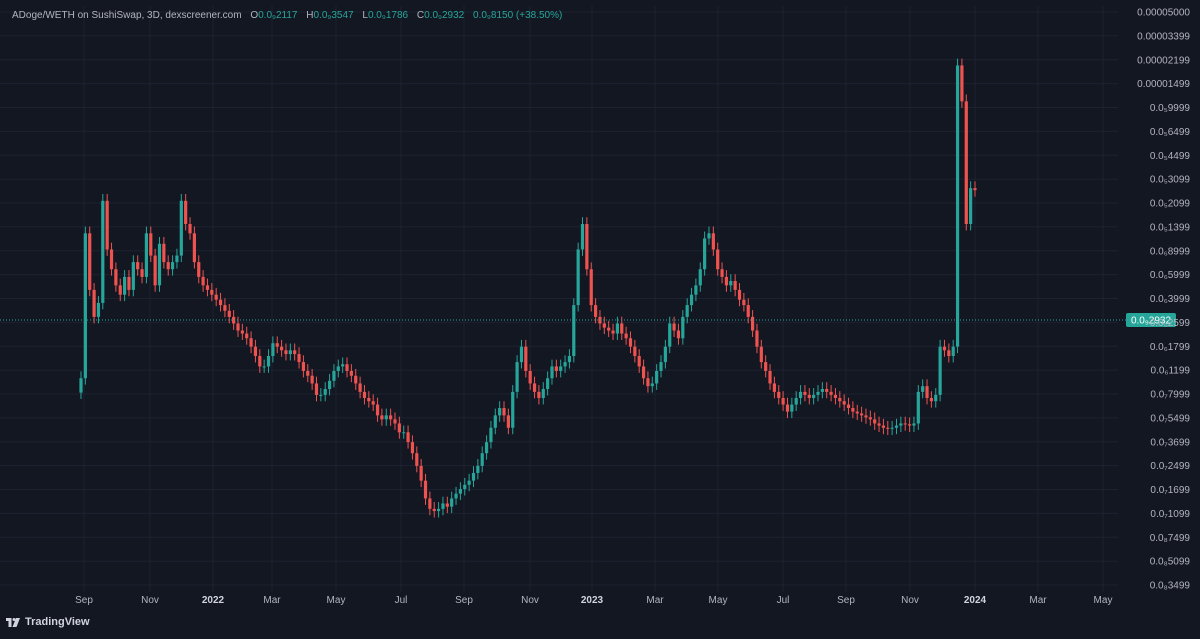 This screenshot has height=639, width=1200. Describe the element at coordinates (1170, 323) in the screenshot. I see `y-tick-label: 0.0₆2599` at that location.